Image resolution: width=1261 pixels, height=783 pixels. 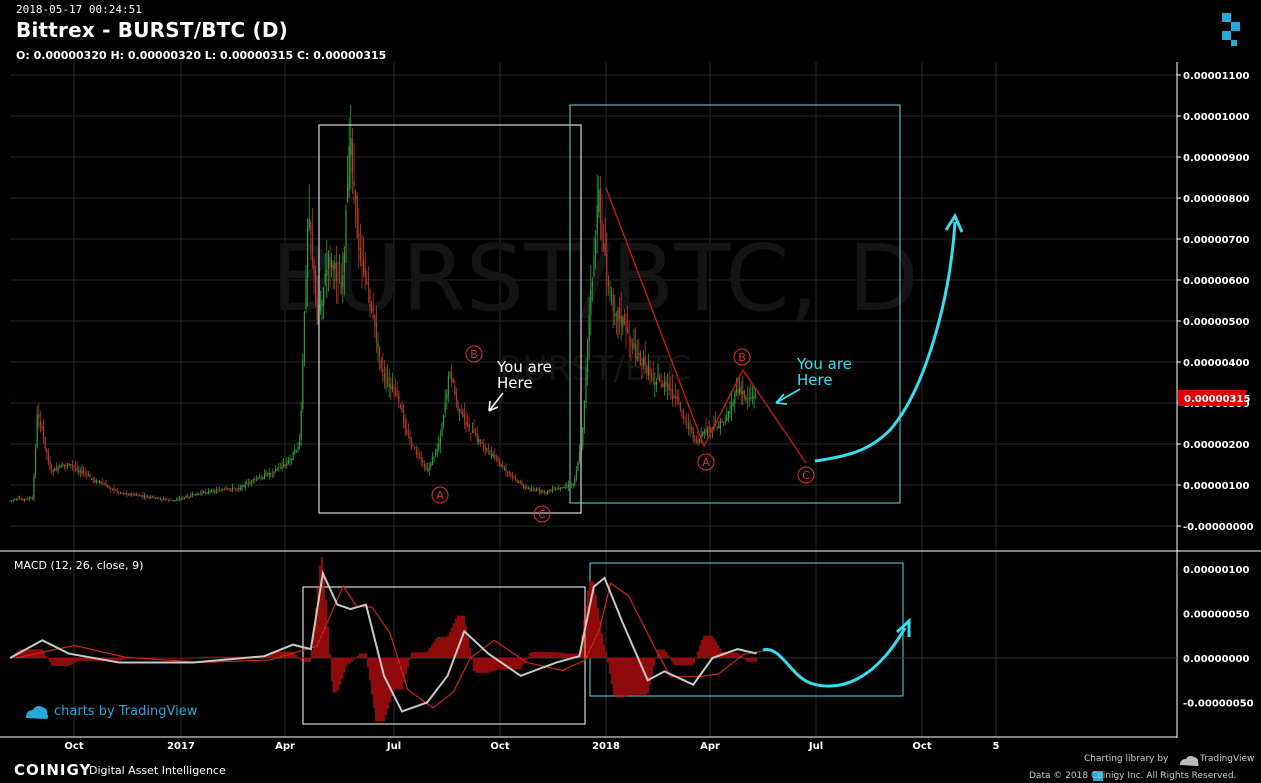 I want to click on chart-title: Bittrex - BURST/BTC (D), so click(x=152, y=30).